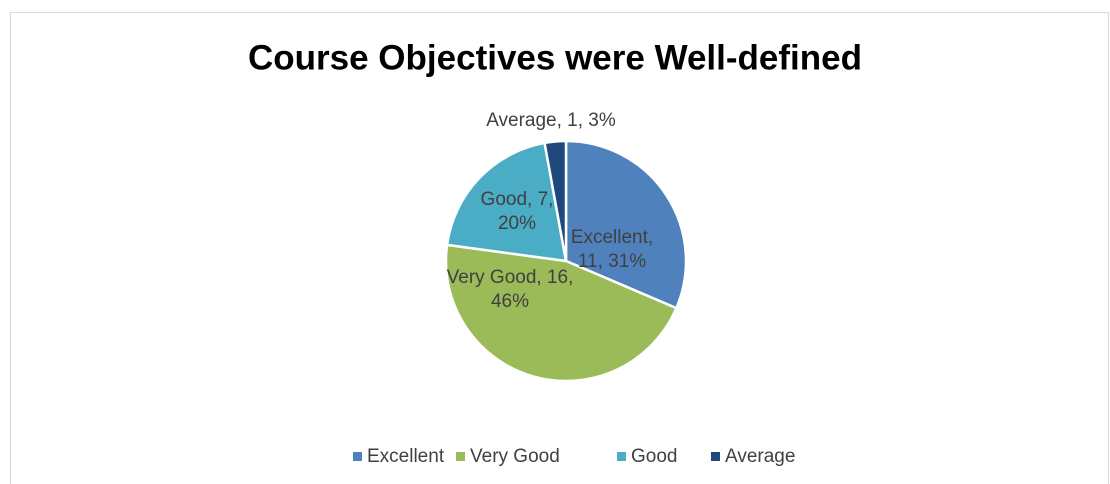  I want to click on chart-title: Course Objectives were Well-defined, so click(555, 57).